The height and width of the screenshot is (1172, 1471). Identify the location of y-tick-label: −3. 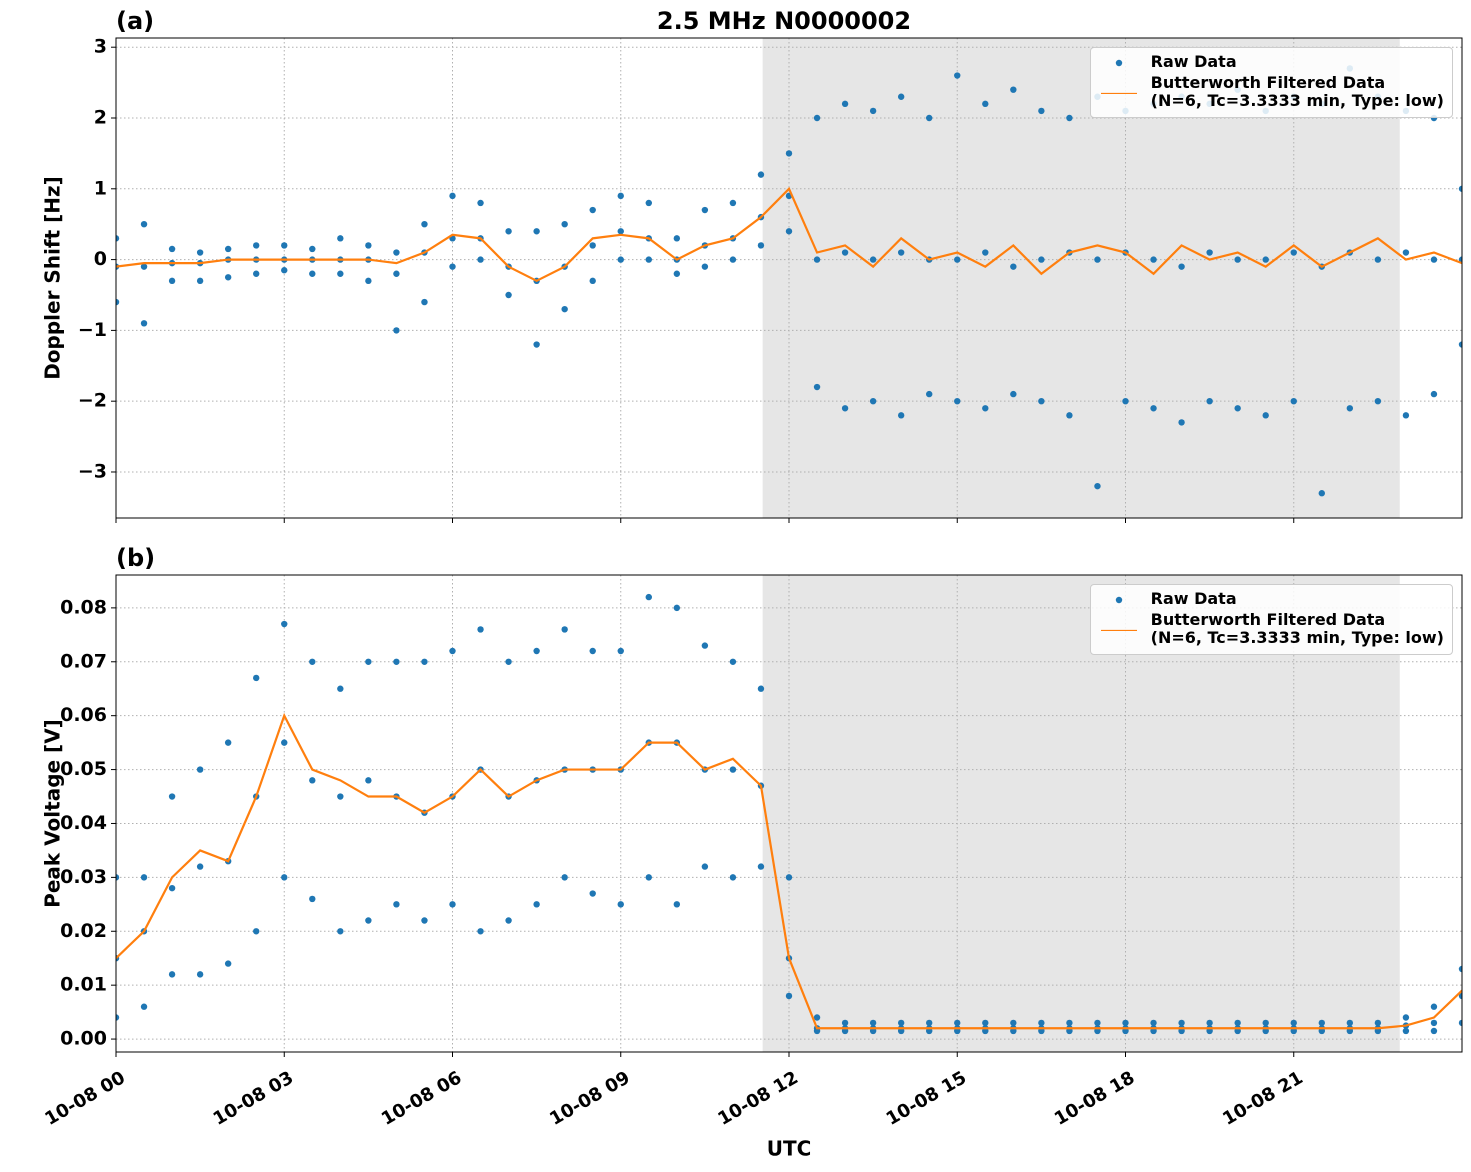
(92, 471).